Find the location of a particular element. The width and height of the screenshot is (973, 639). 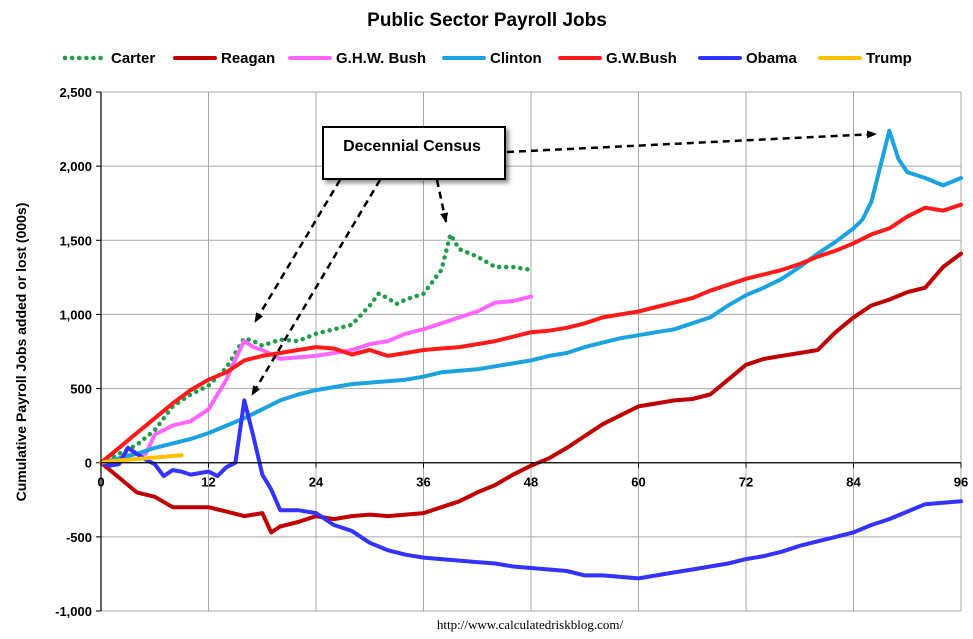

x-tick-label: 24 is located at coordinates (316, 482).